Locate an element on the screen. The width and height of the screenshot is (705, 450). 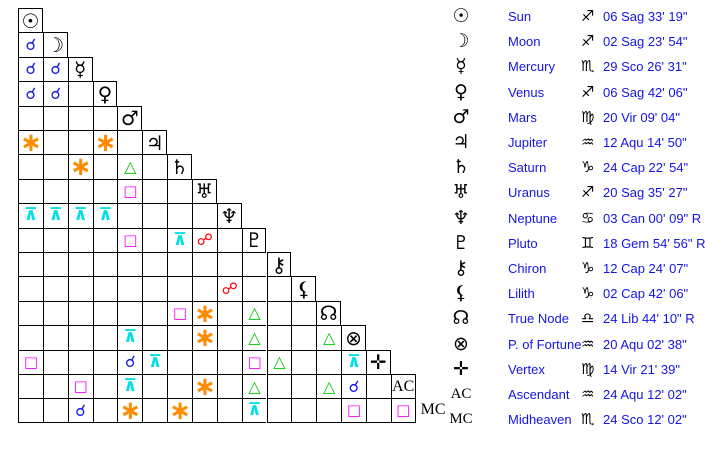
planet-position-value: 12 Aqu 14' 50" is located at coordinates (645, 142).